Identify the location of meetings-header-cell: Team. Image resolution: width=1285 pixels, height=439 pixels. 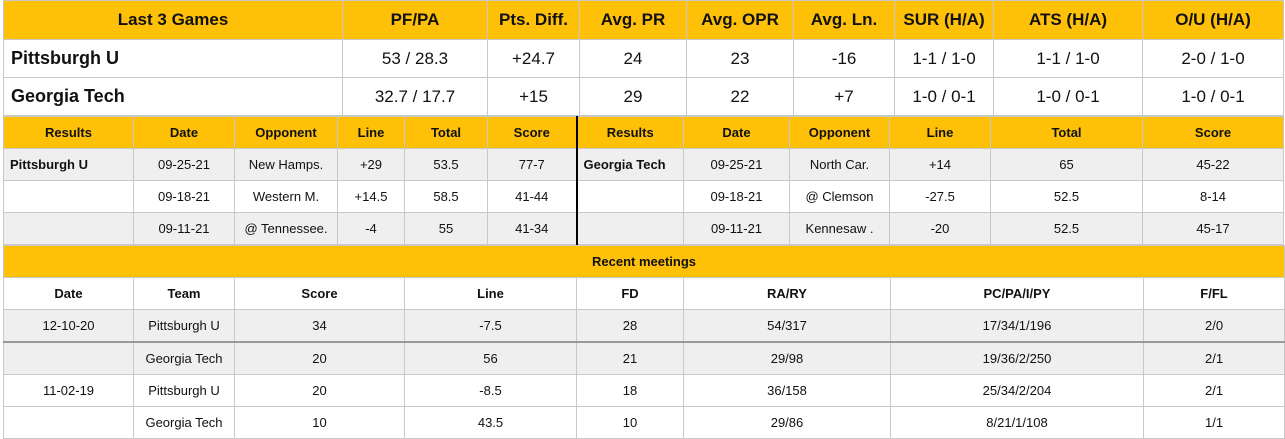
(184, 293).